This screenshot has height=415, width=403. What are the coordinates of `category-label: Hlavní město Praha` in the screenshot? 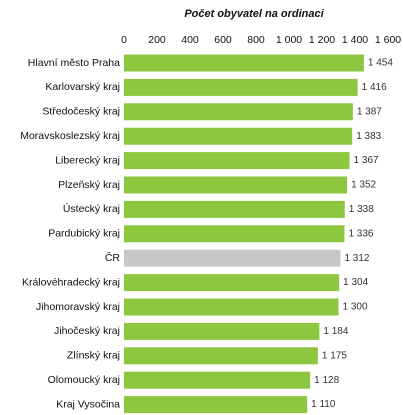 It's located at (74, 63).